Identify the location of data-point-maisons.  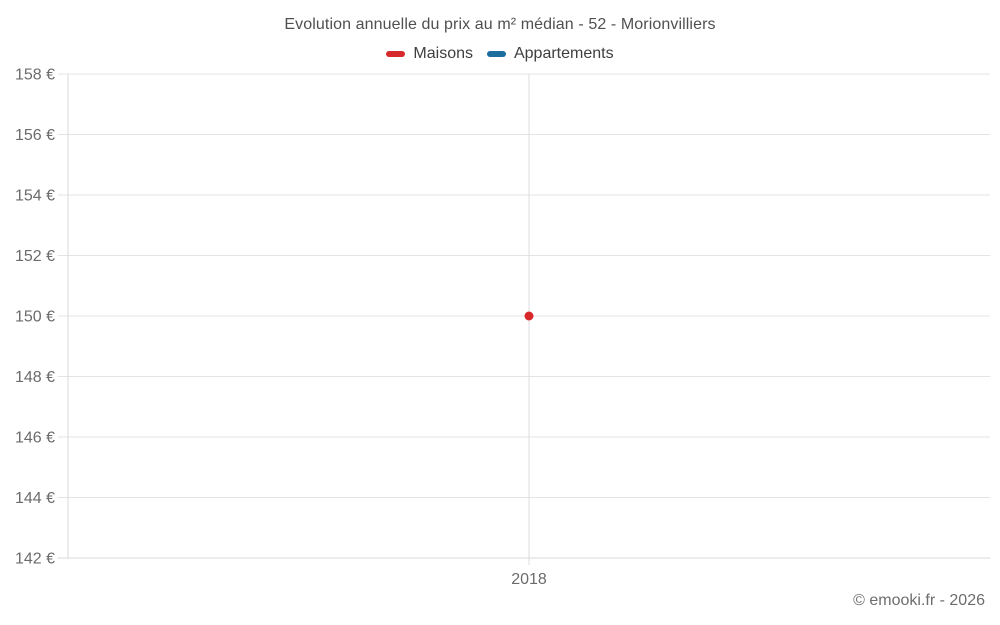
(529, 316).